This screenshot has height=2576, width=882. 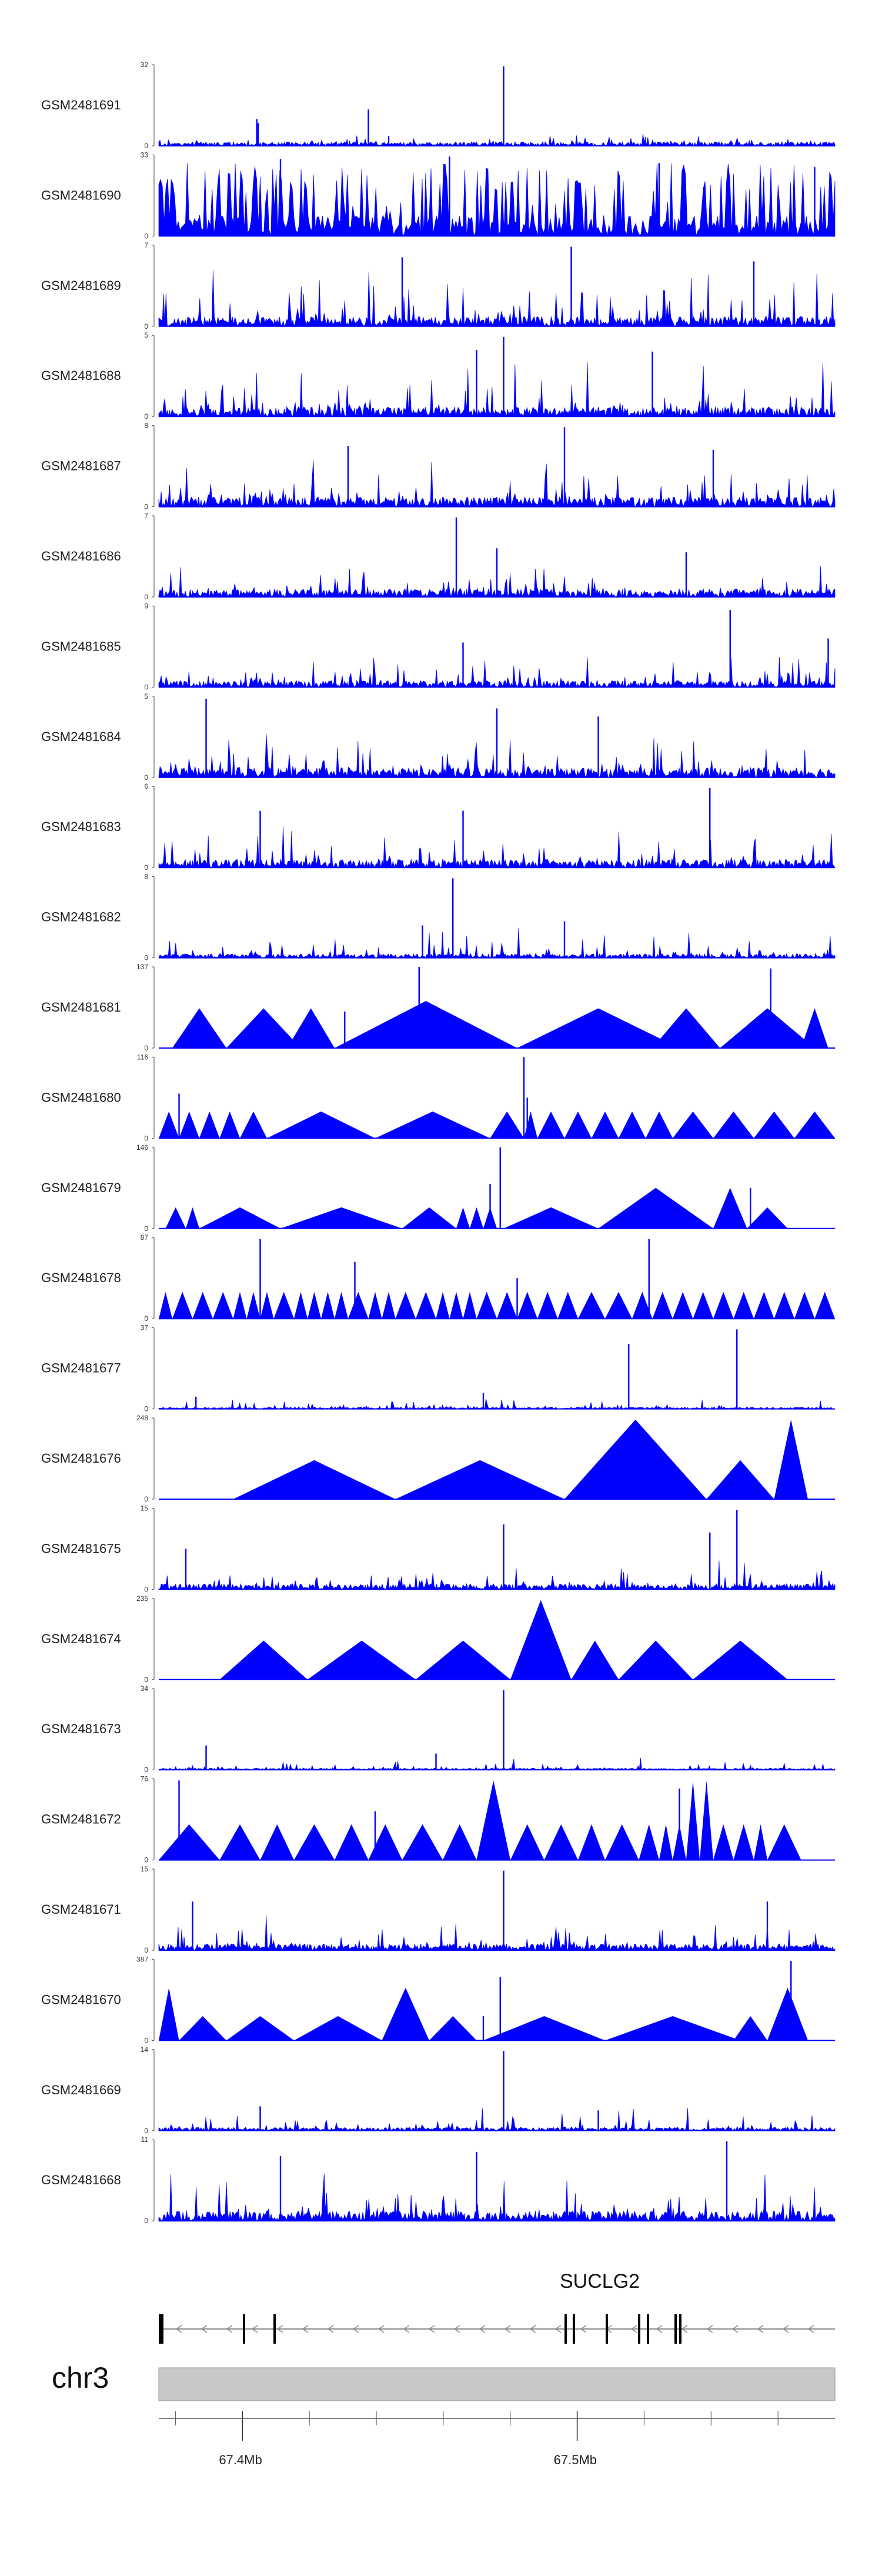 I want to click on track-gsm2481683: GSM2481683 6 0, so click(x=438, y=827).